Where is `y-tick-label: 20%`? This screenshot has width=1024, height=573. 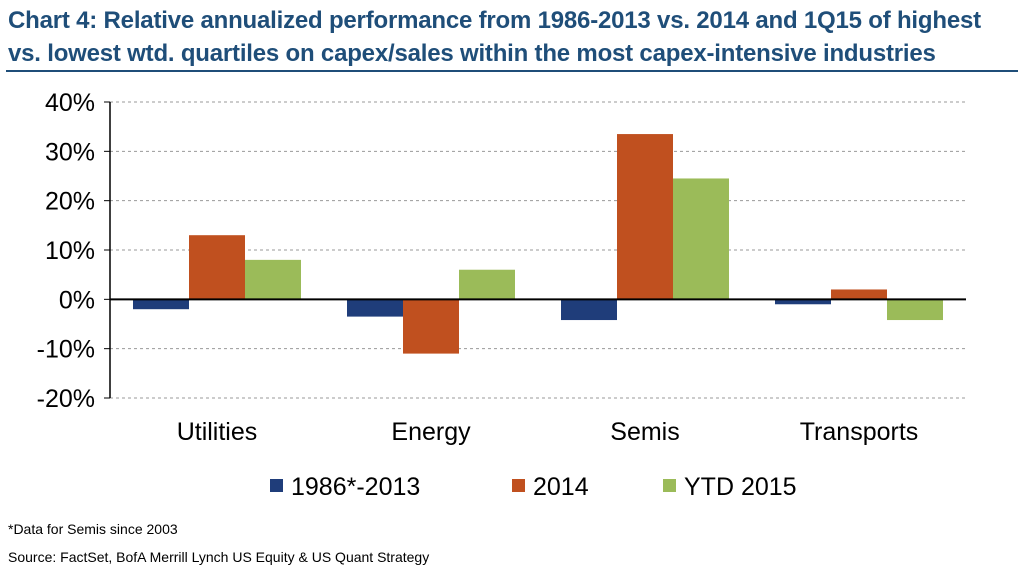
y-tick-label: 20% is located at coordinates (70, 202).